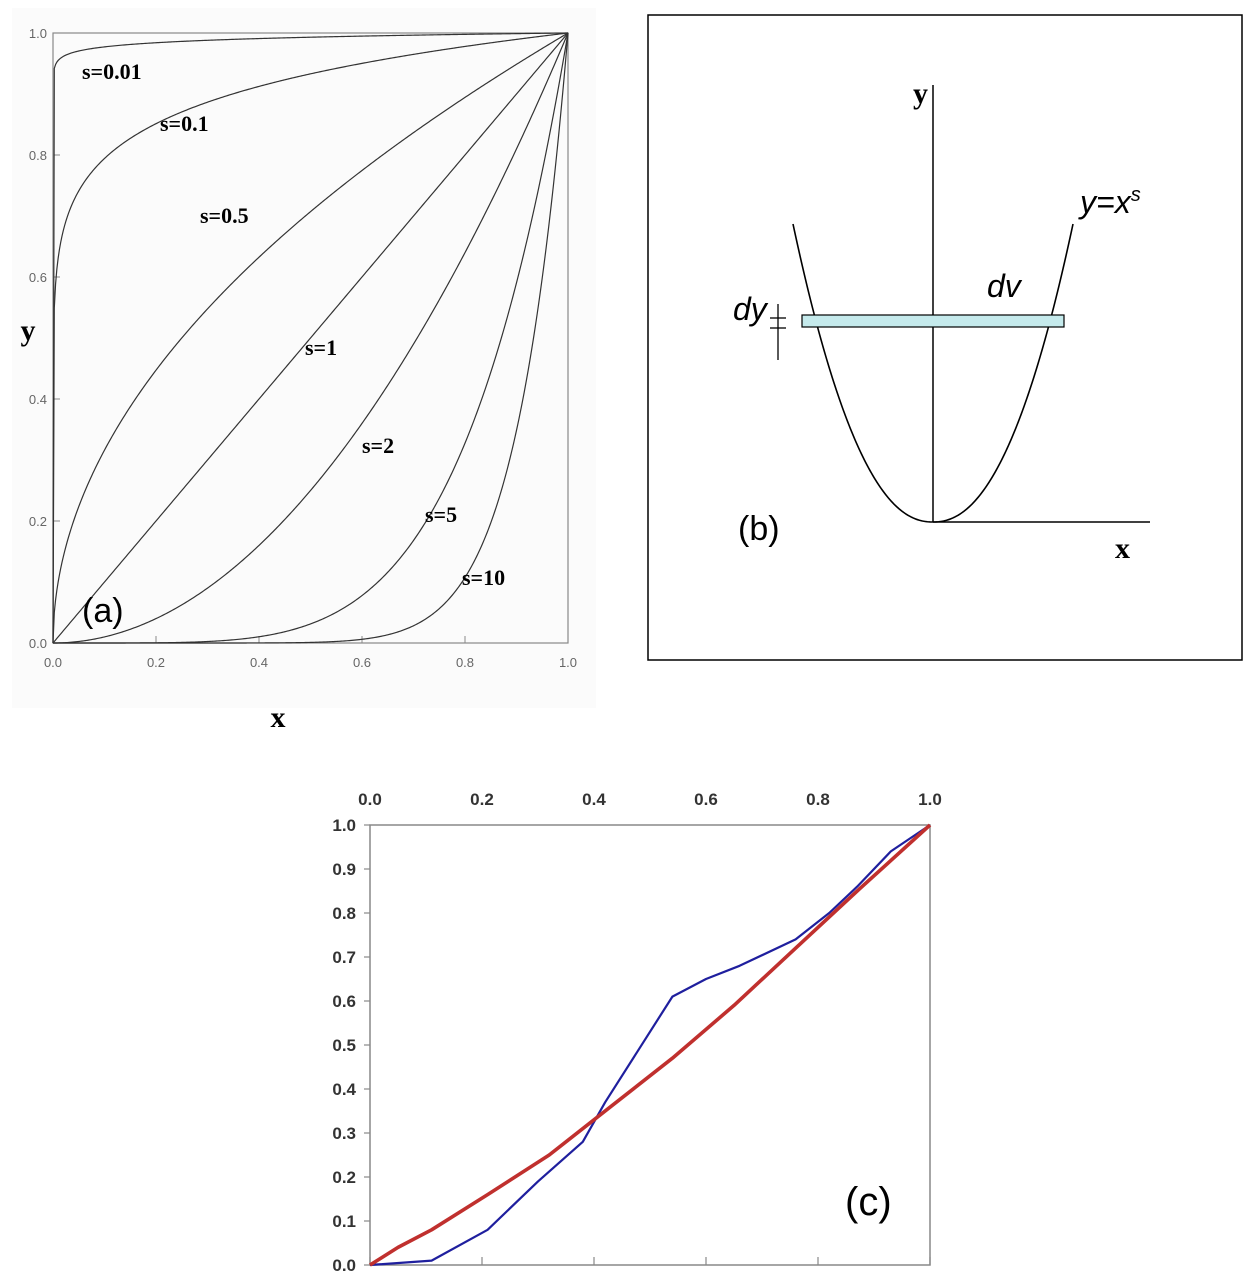  What do you see at coordinates (344, 1265) in the screenshot?
I see `panel-c-ytick-label: 0.0` at bounding box center [344, 1265].